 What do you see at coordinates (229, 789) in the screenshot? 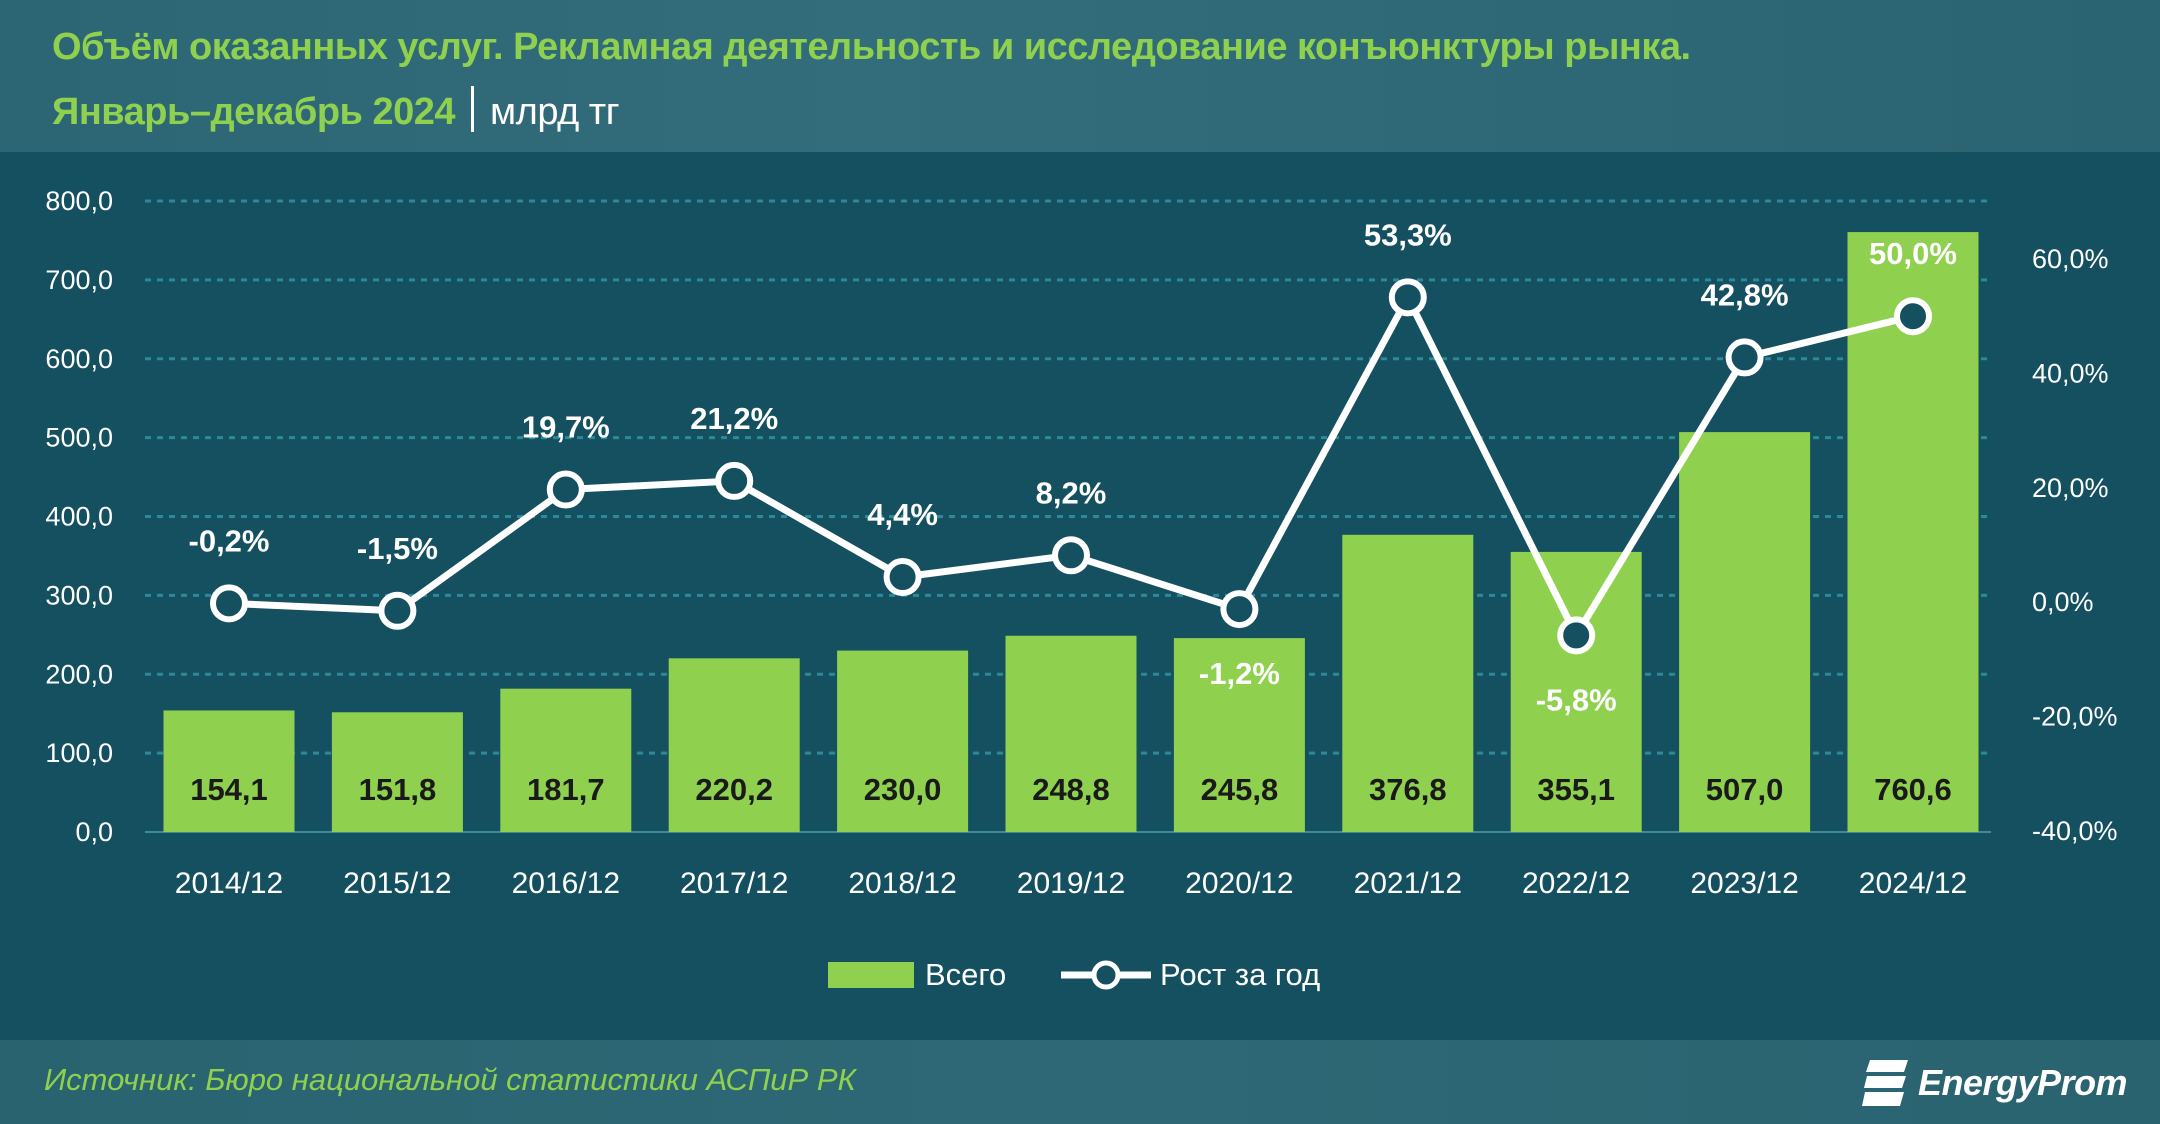
I see `bar-value-label: 154,1` at bounding box center [229, 789].